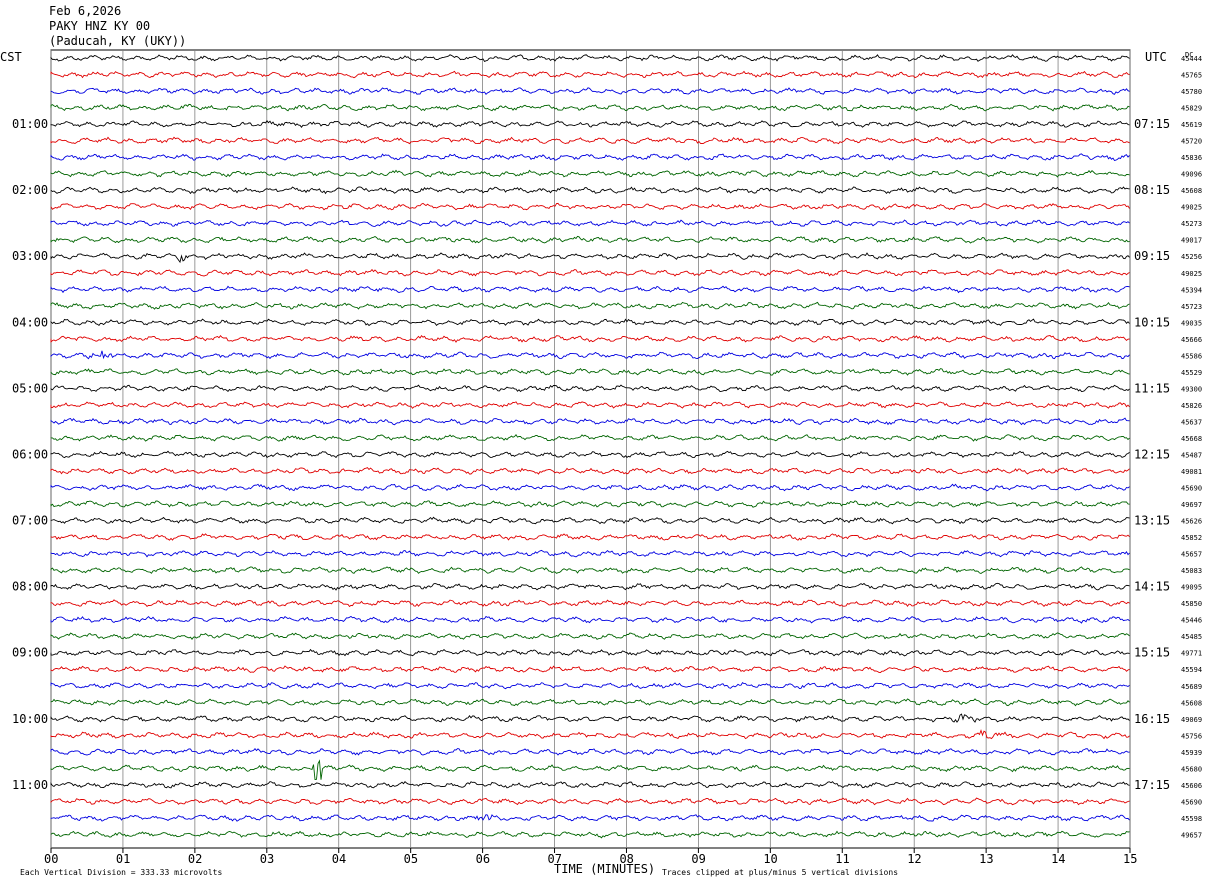  Describe the element at coordinates (1191, 76) in the screenshot. I see `dc-offset-label: 45765` at that location.